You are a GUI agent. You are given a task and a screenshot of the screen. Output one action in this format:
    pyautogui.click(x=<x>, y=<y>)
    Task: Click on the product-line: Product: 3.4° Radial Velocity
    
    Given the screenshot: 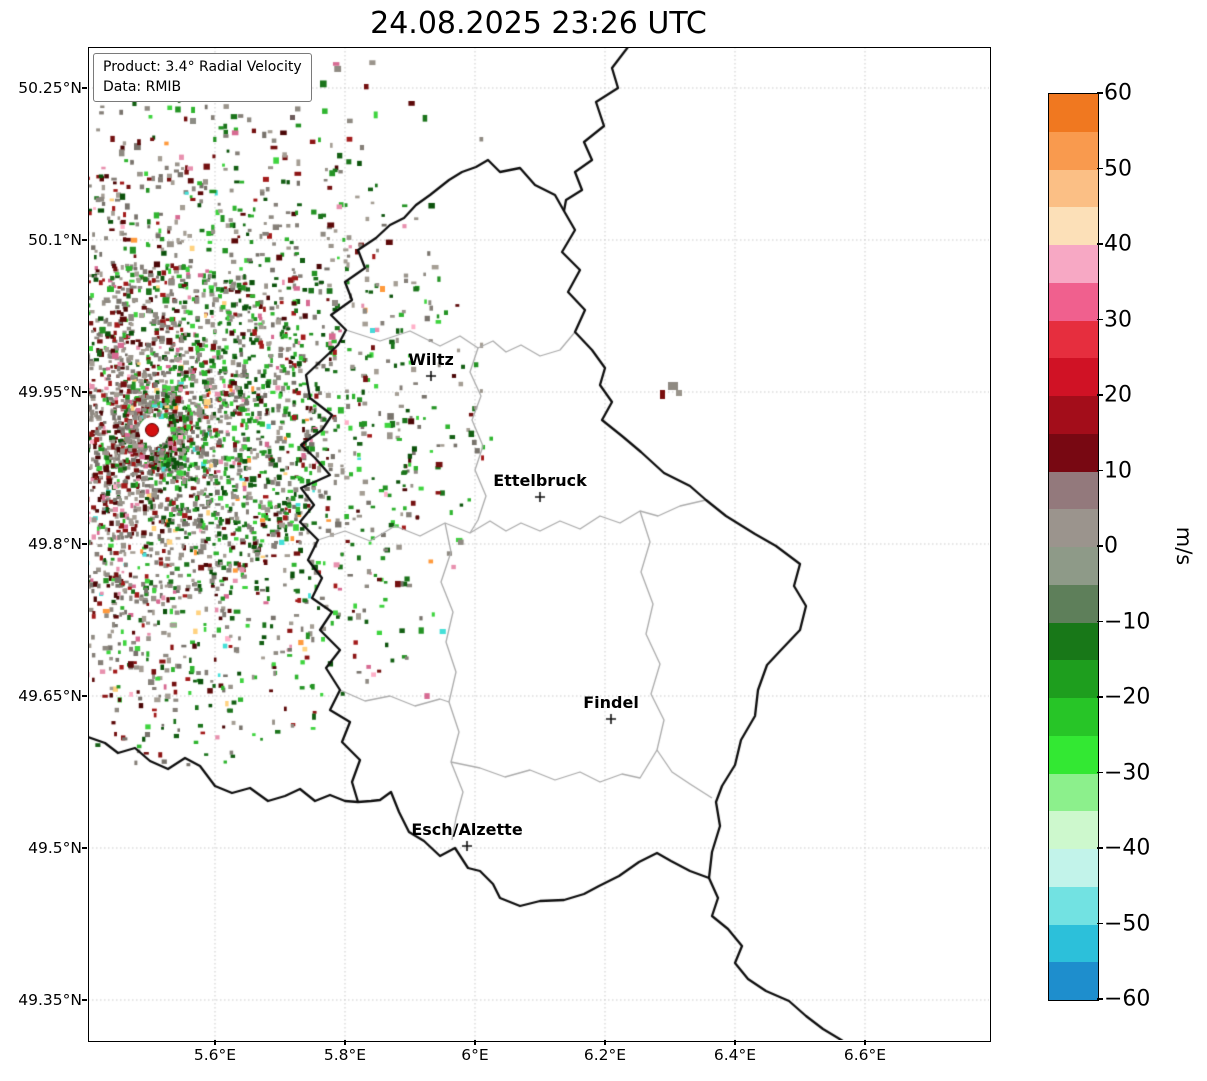 What is the action you would take?
    pyautogui.click(x=202, y=67)
    